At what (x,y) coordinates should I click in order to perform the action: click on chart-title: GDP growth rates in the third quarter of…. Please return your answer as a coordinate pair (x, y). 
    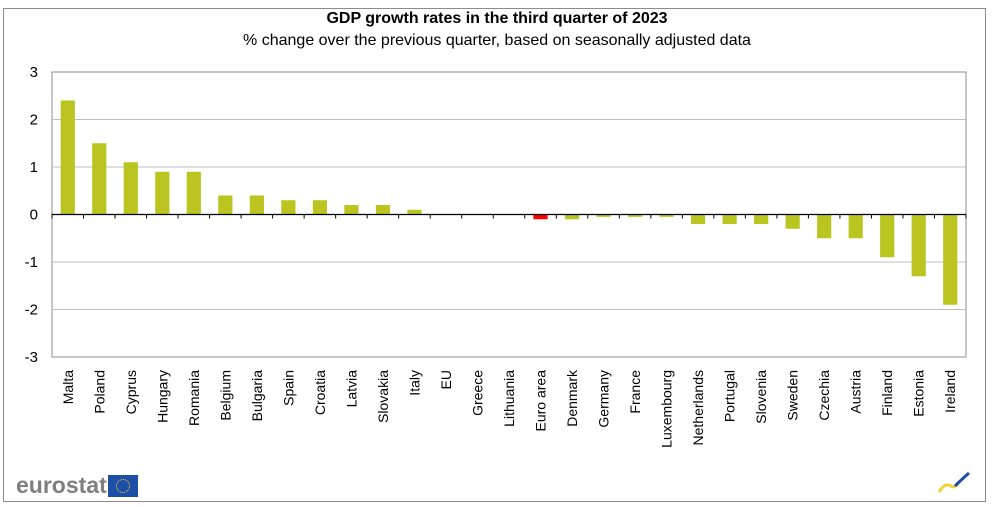
    Looking at the image, I should click on (497, 18).